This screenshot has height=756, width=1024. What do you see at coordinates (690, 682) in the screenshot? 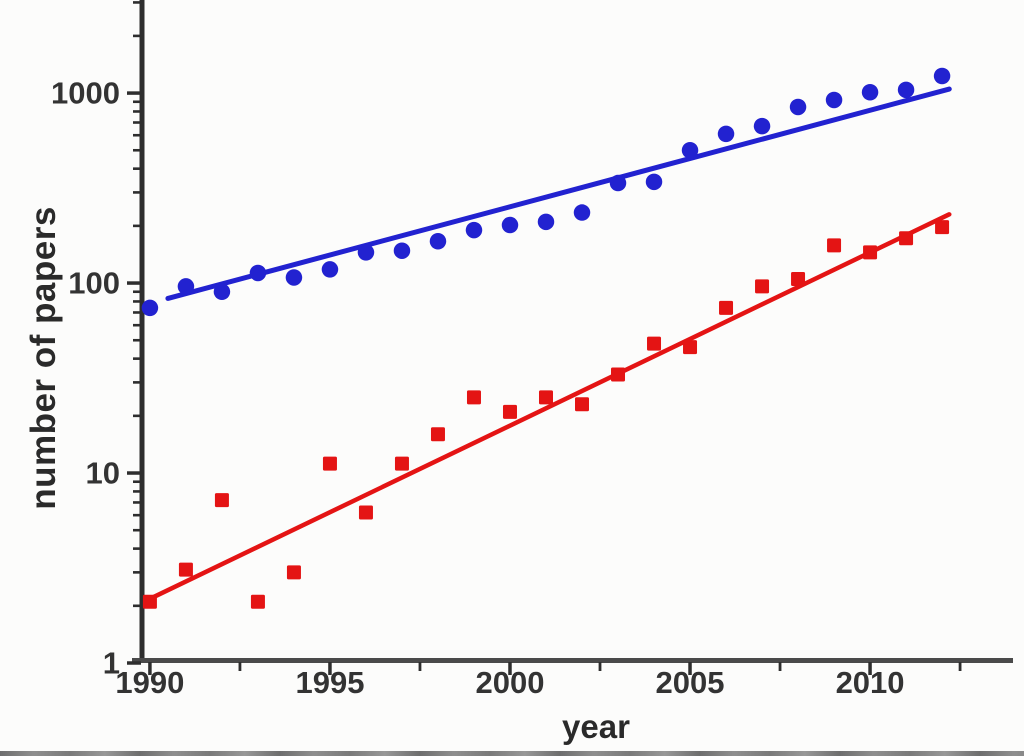
I see `x-tick-label: 2005` at bounding box center [690, 682].